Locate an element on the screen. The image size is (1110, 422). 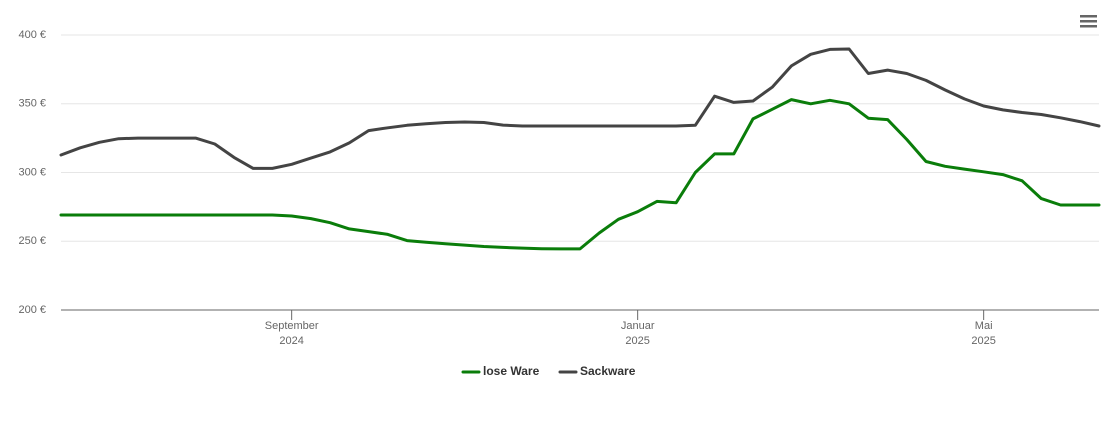
menu-button is located at coordinates (1088, 21).